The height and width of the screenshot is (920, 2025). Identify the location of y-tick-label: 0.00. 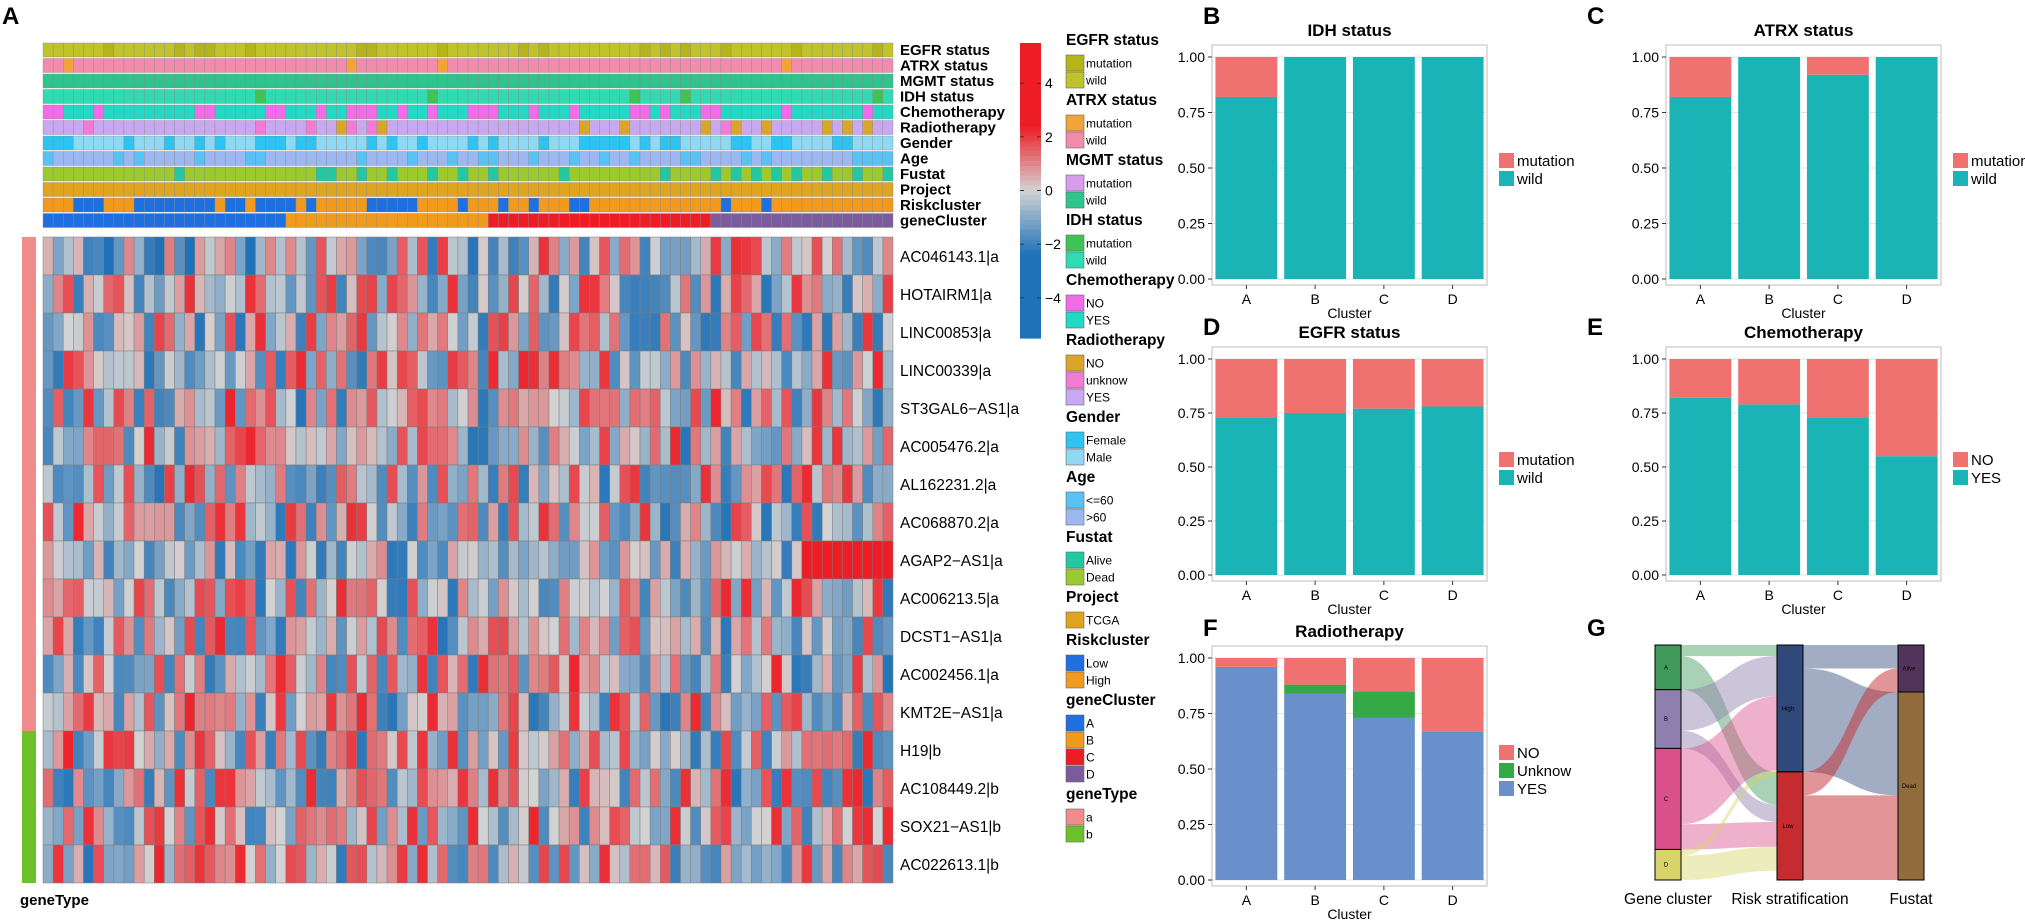
(1645, 575).